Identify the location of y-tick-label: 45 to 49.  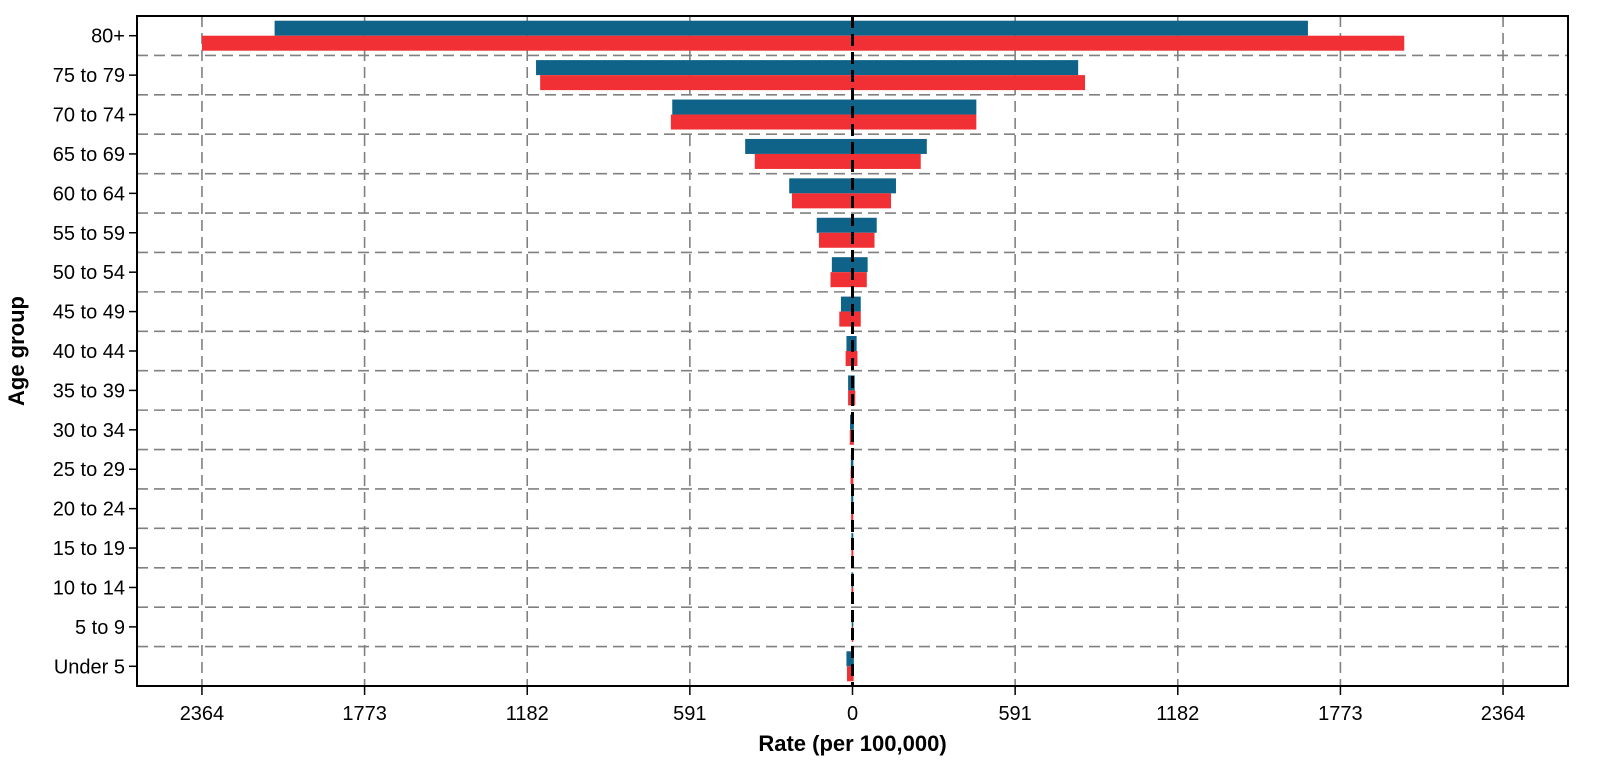
(89, 313).